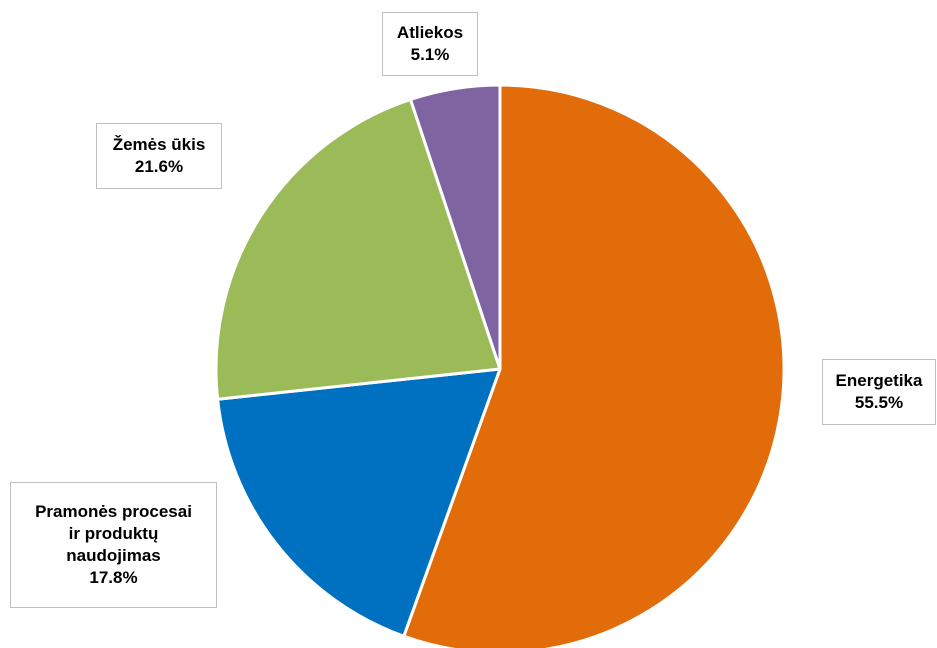  What do you see at coordinates (879, 380) in the screenshot?
I see `data-label-energetika-name: Energetika` at bounding box center [879, 380].